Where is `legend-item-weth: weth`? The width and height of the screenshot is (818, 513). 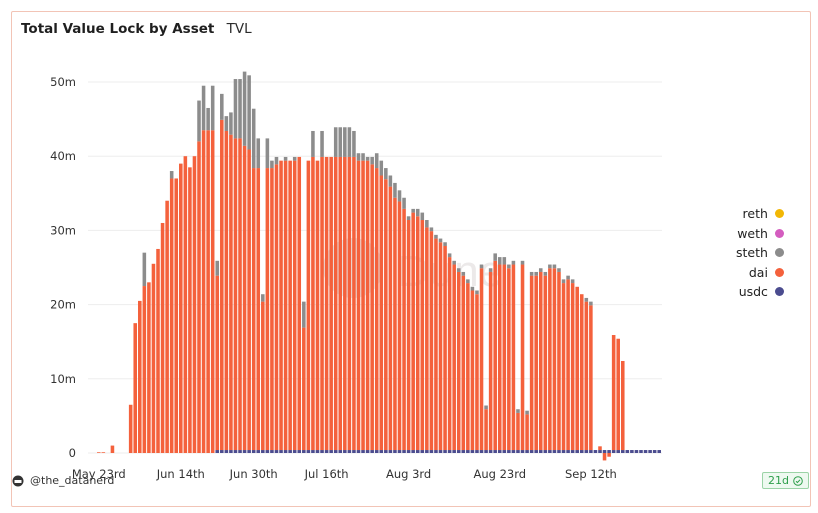
legend-item-weth: weth is located at coordinates (760, 234).